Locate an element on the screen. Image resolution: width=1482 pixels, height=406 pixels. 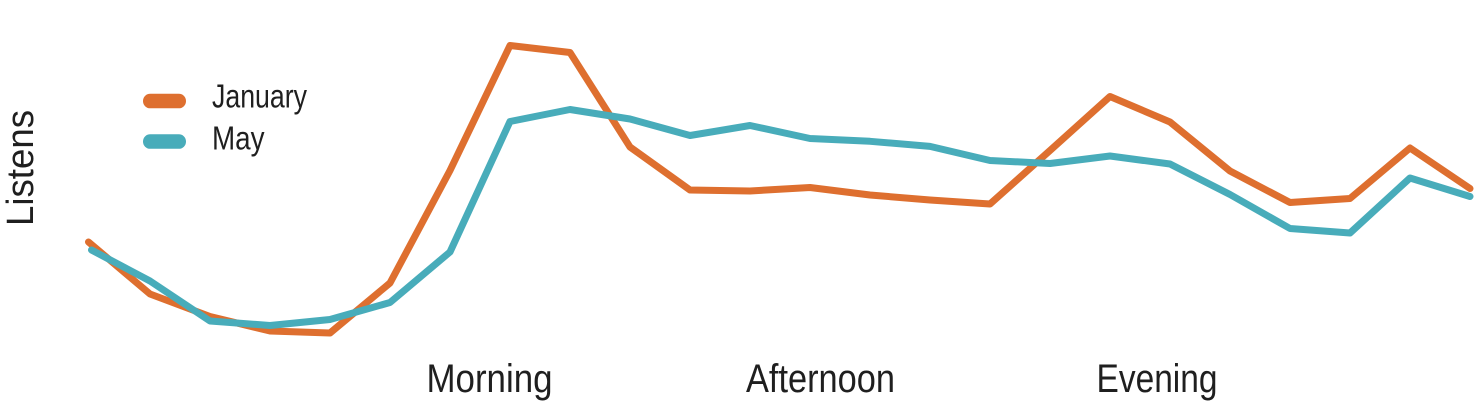
svg-text: Listens is located at coordinates (21, 168).